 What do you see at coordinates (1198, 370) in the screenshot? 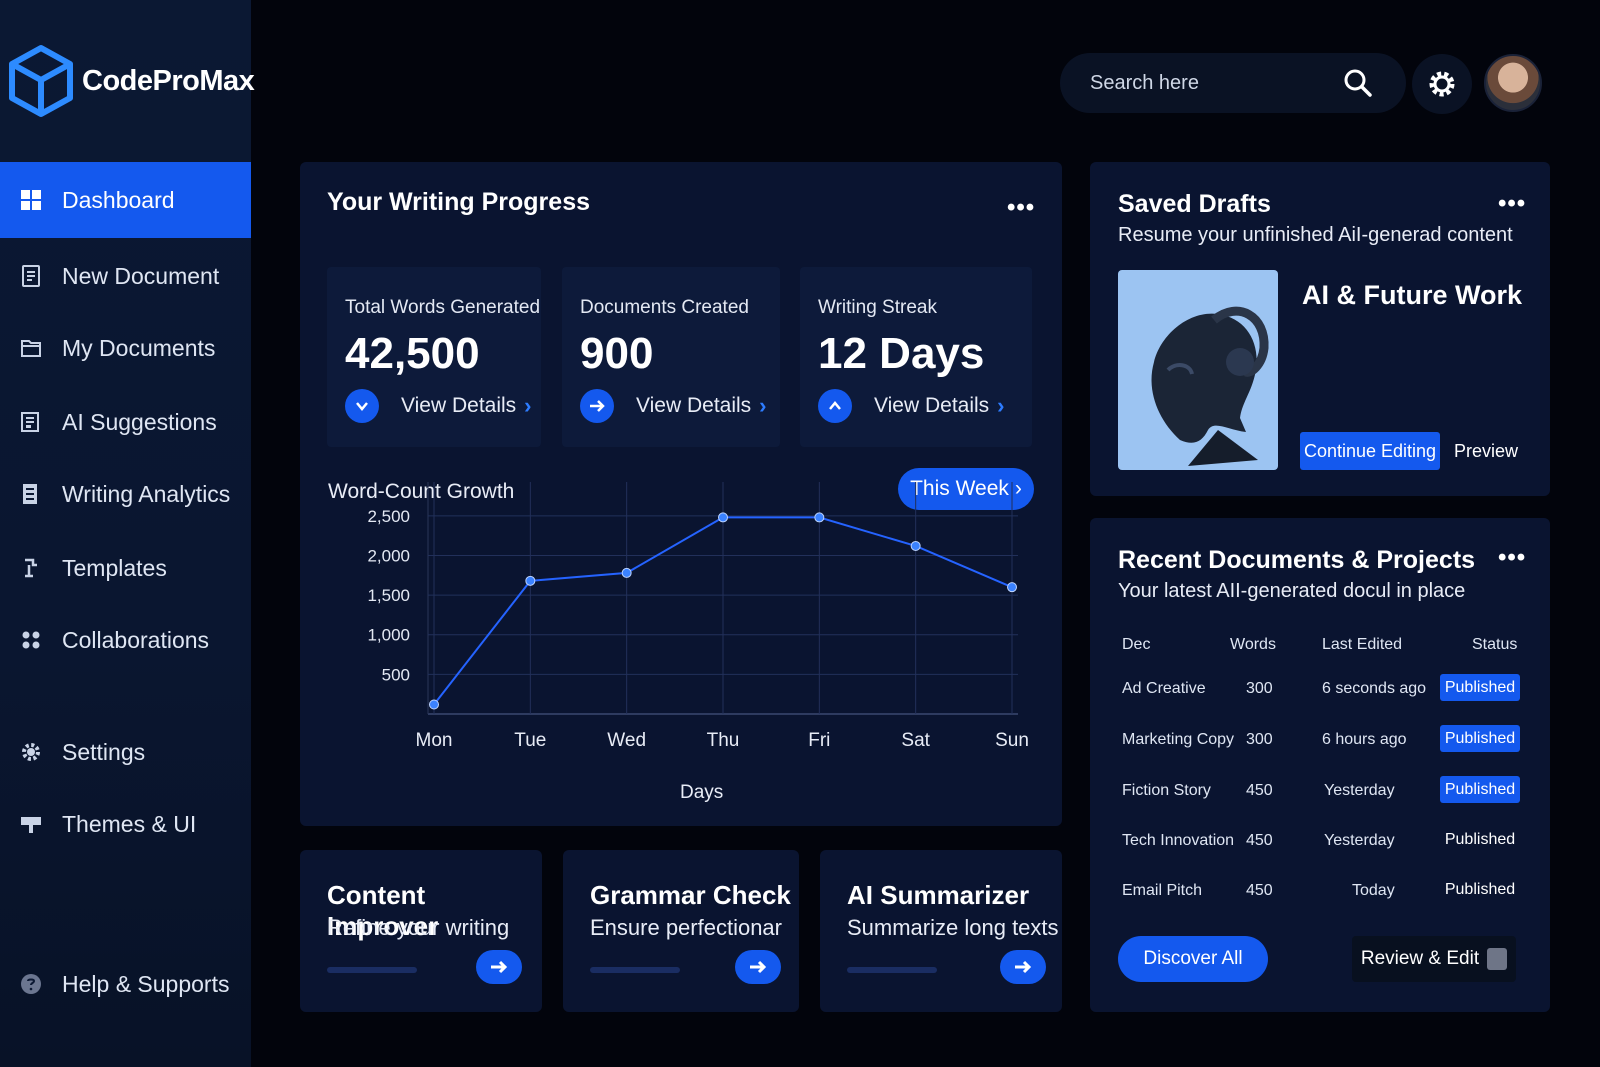
I see `draft-thumbnail` at bounding box center [1198, 370].